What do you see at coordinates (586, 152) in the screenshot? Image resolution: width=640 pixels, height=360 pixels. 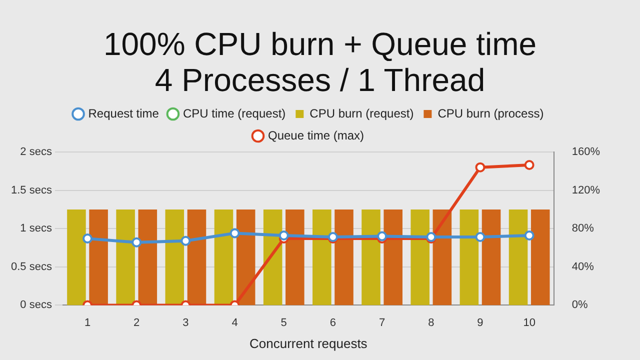 I see `y2-tick-label: 160%` at bounding box center [586, 152].